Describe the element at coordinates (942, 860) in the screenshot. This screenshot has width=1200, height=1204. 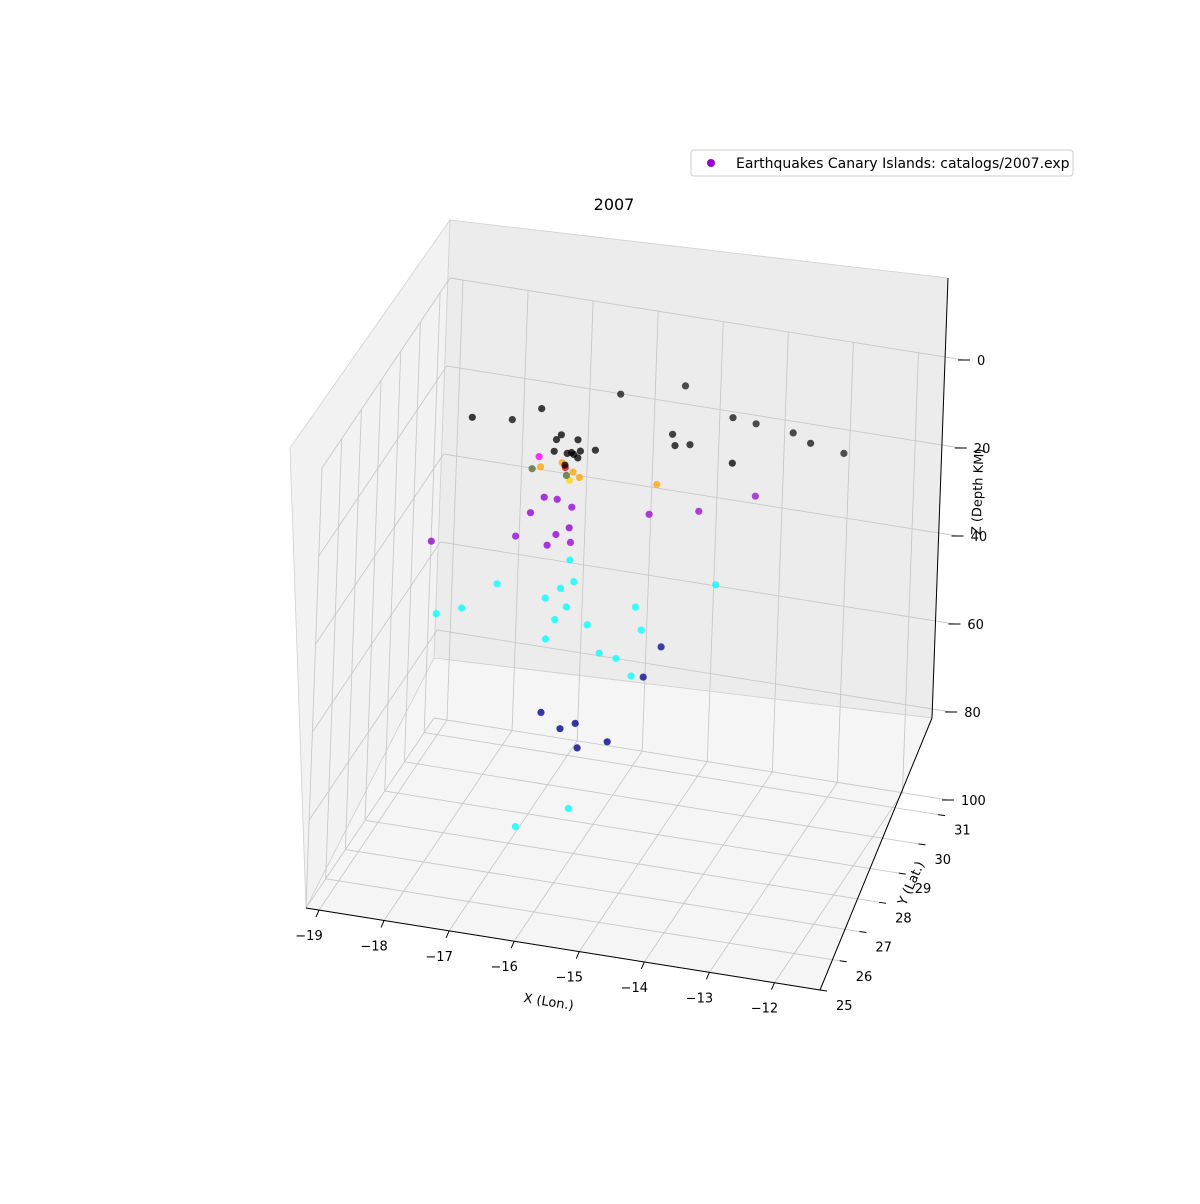
I see `y-tick-label: 30` at that location.